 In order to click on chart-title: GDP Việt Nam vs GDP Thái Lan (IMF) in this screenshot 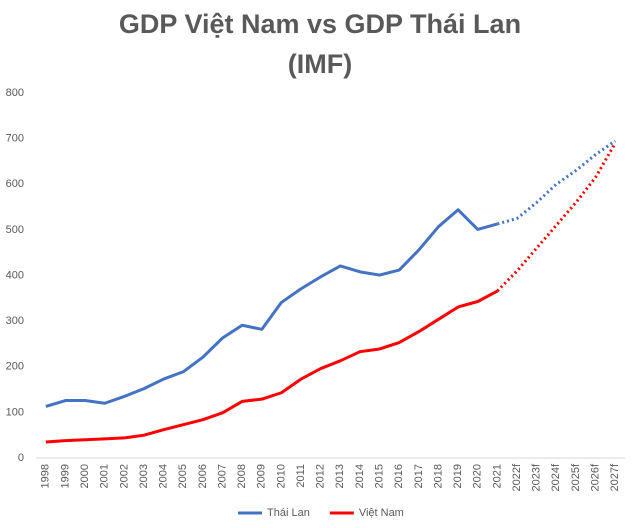, I will do `click(320, 44)`.